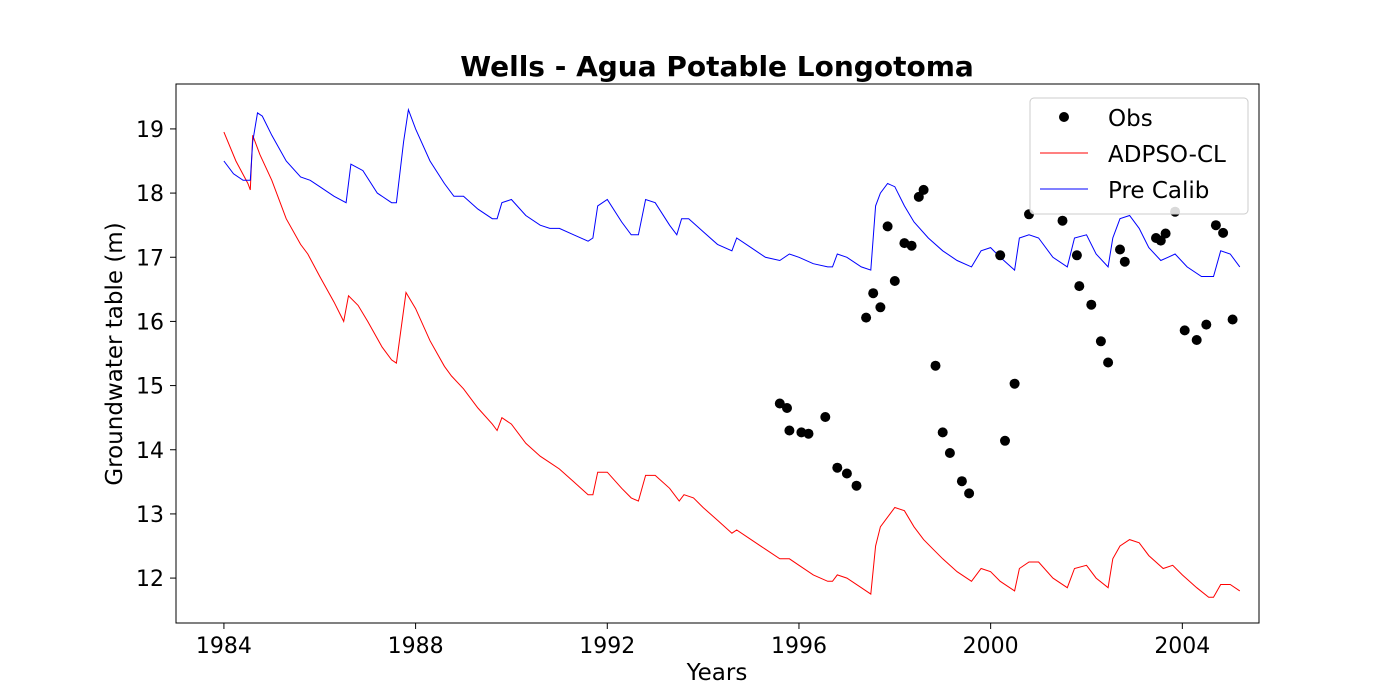 The image size is (1400, 700). I want to click on y-tick-label: 13, so click(150, 515).